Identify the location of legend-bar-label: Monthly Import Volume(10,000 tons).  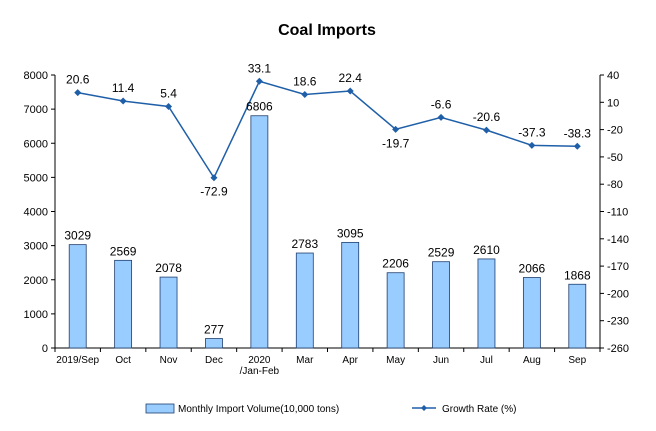
(258, 409).